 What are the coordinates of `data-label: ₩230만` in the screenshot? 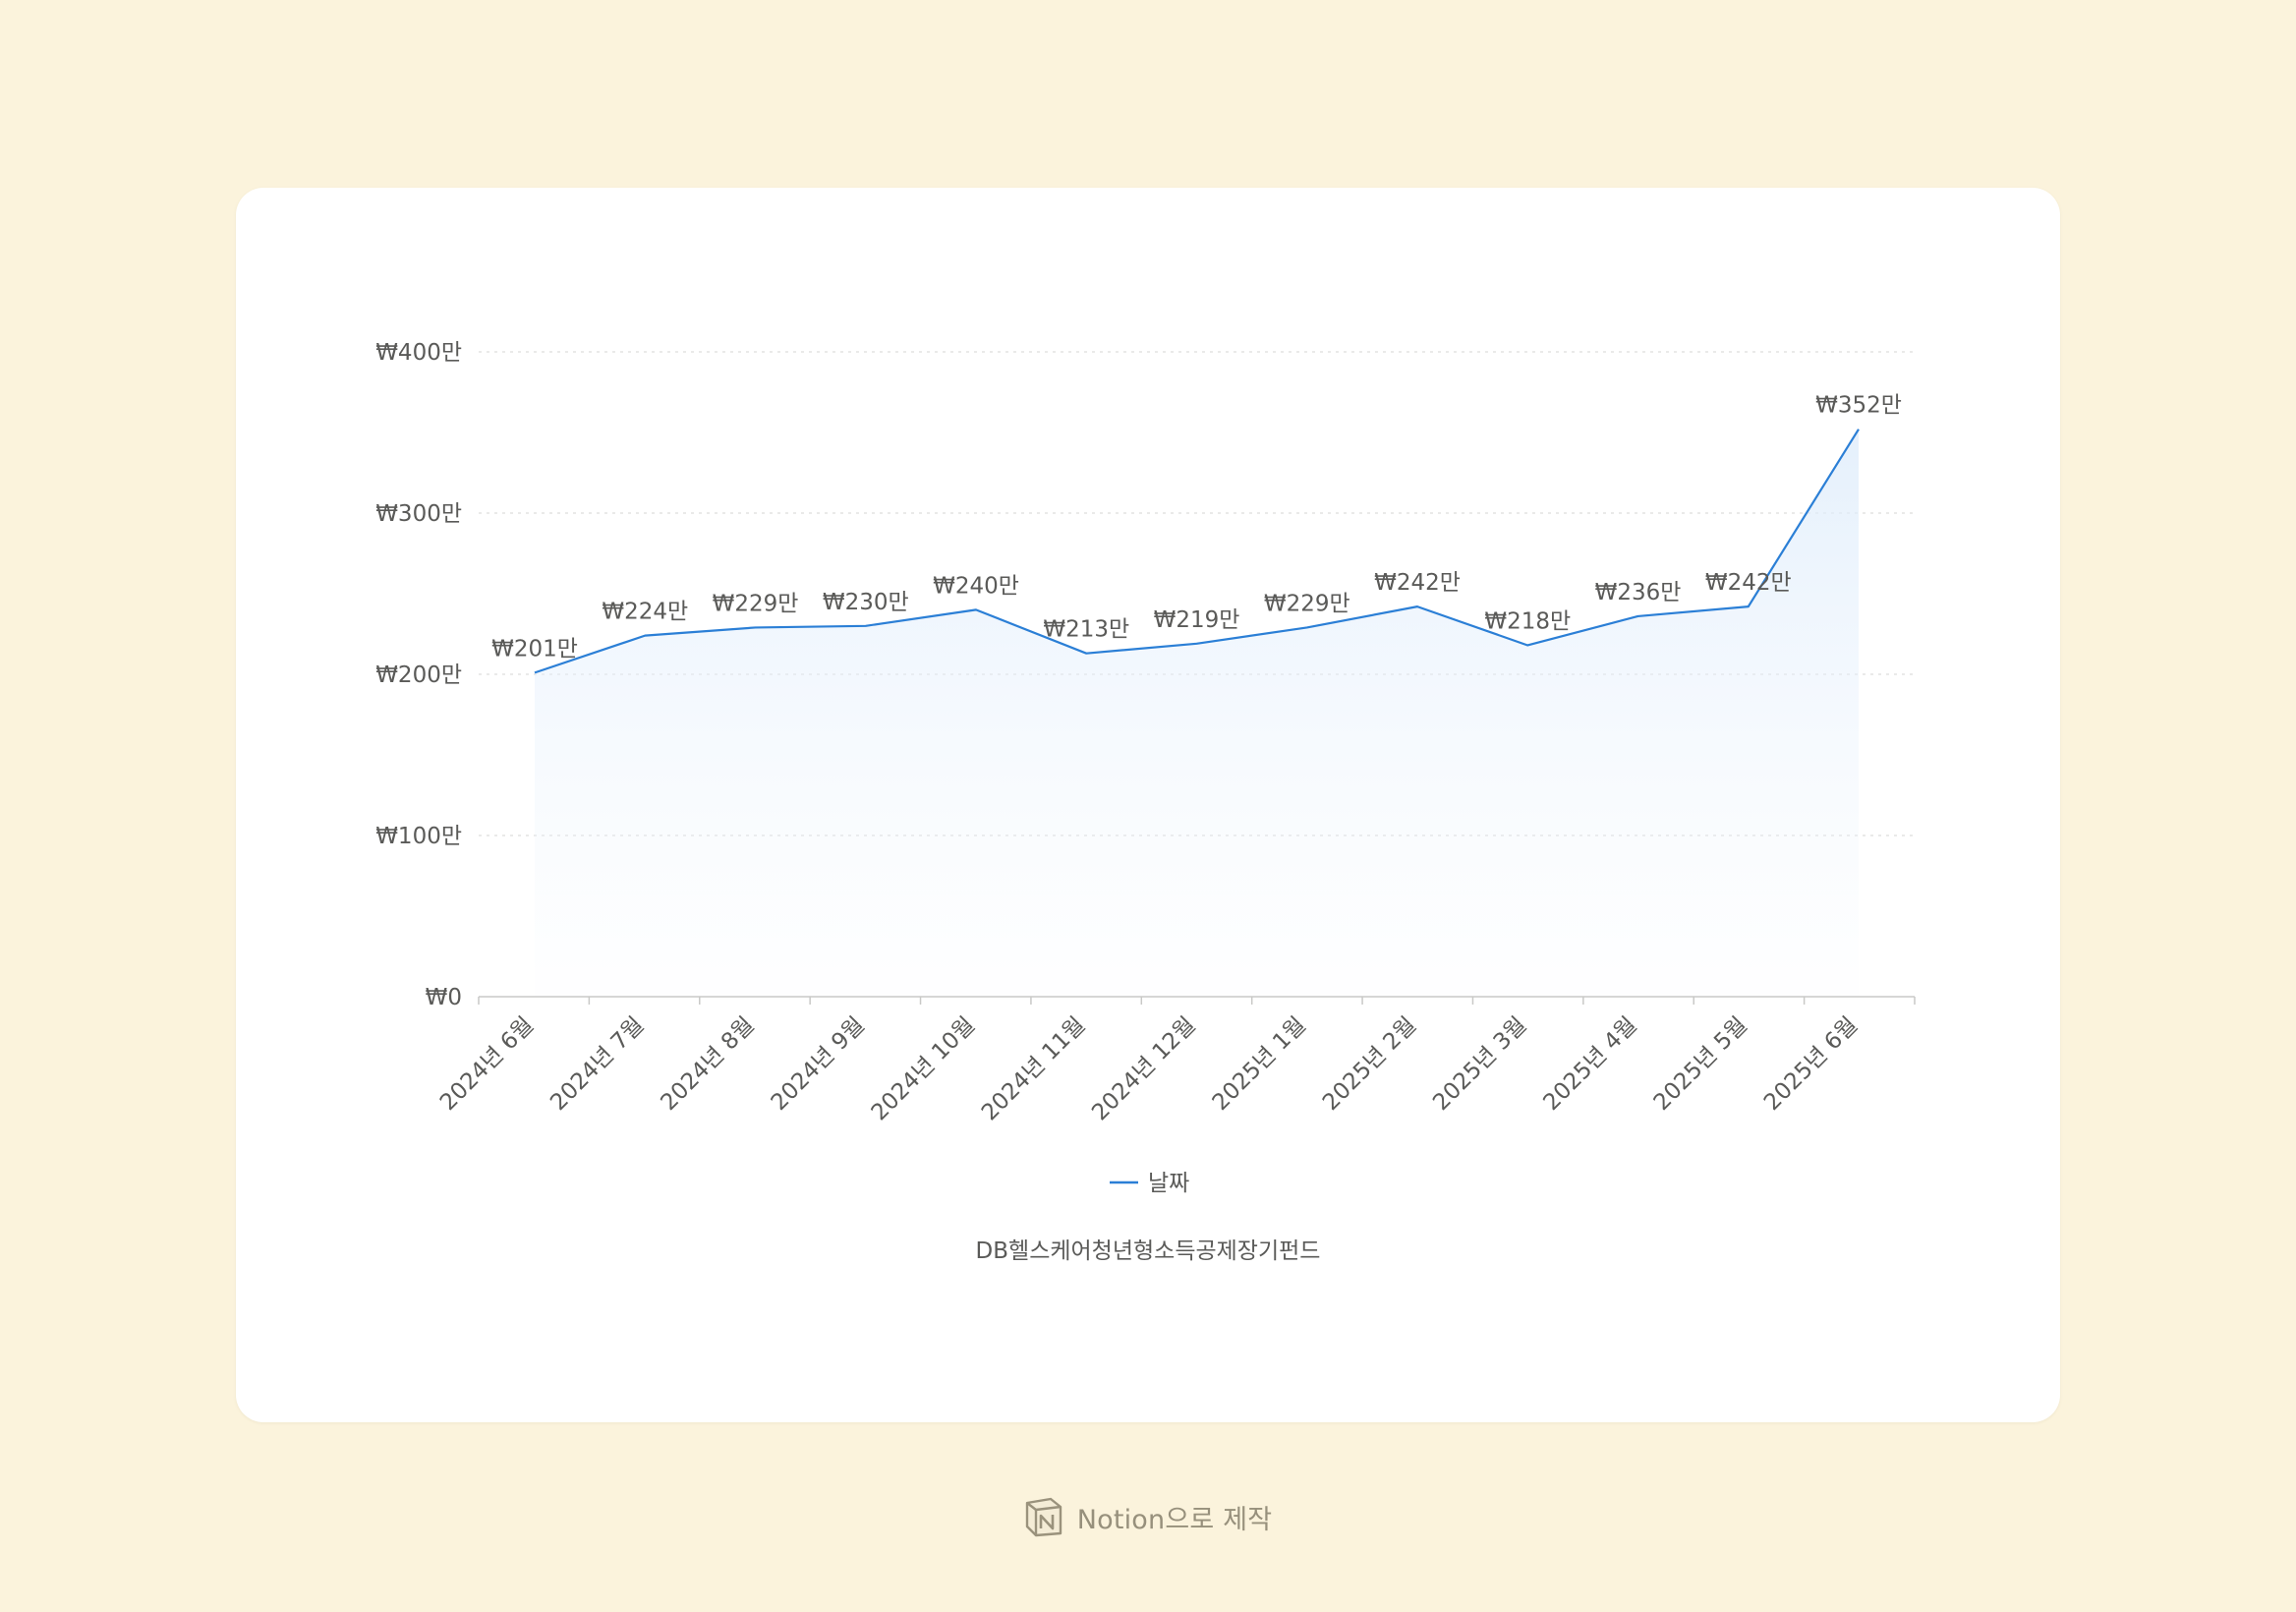 It's located at (866, 602).